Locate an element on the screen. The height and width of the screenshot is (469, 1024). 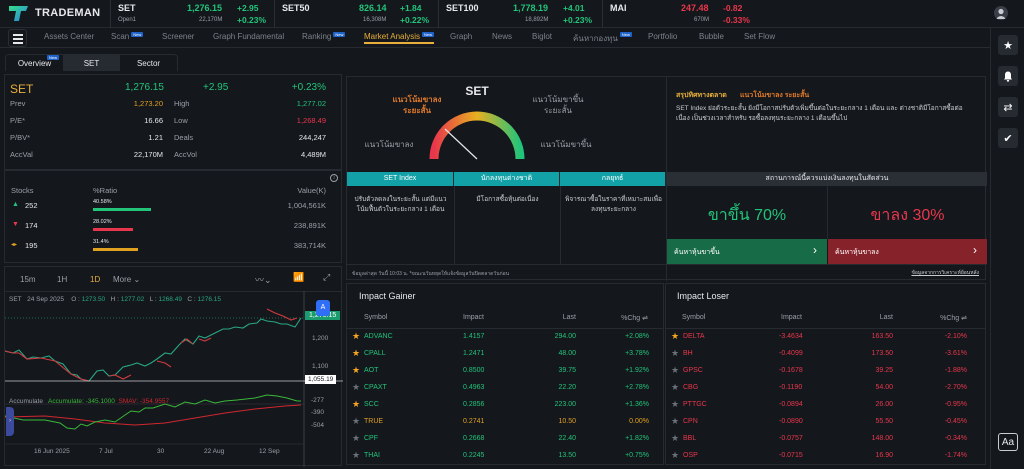
timeframe-more: More ⌄ is located at coordinates (127, 279).